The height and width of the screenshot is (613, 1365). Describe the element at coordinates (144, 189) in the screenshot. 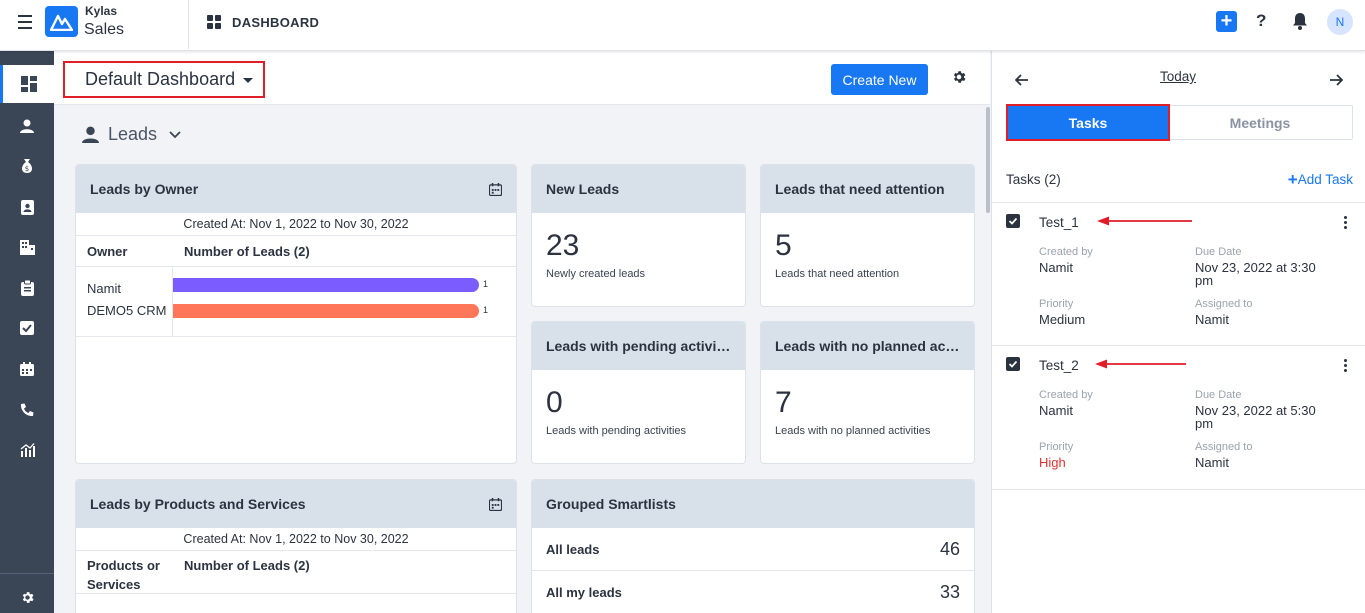

I see `card-title: Leads by Owner` at that location.